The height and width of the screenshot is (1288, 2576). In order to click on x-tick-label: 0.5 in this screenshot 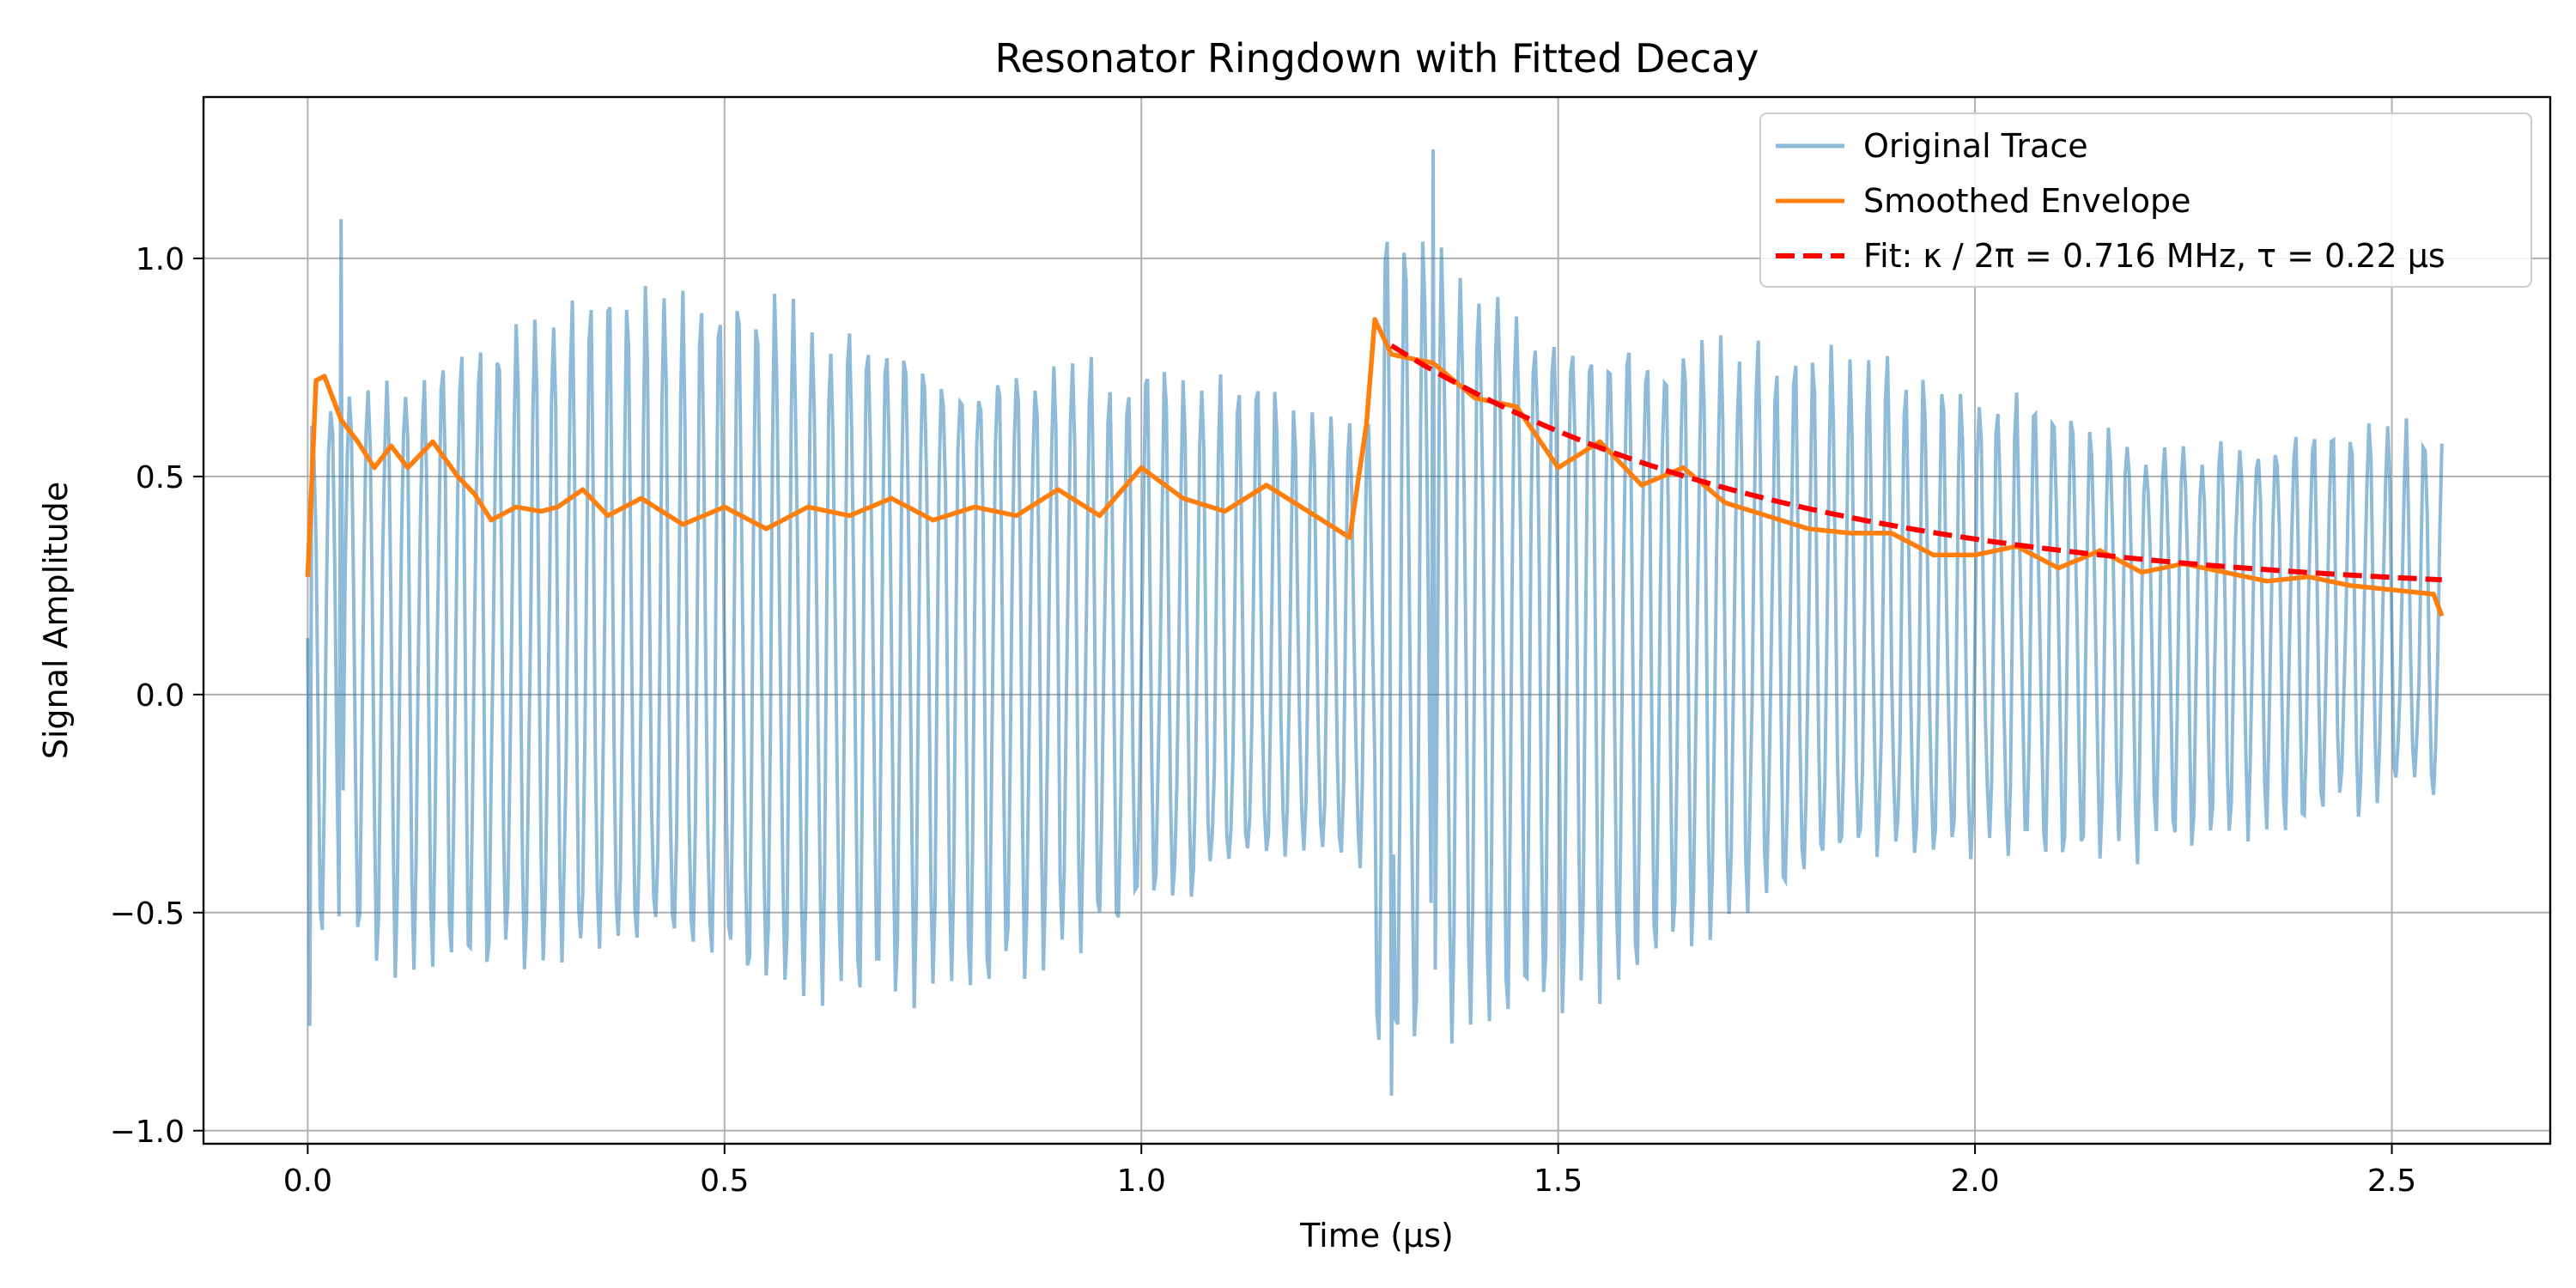, I will do `click(724, 1181)`.